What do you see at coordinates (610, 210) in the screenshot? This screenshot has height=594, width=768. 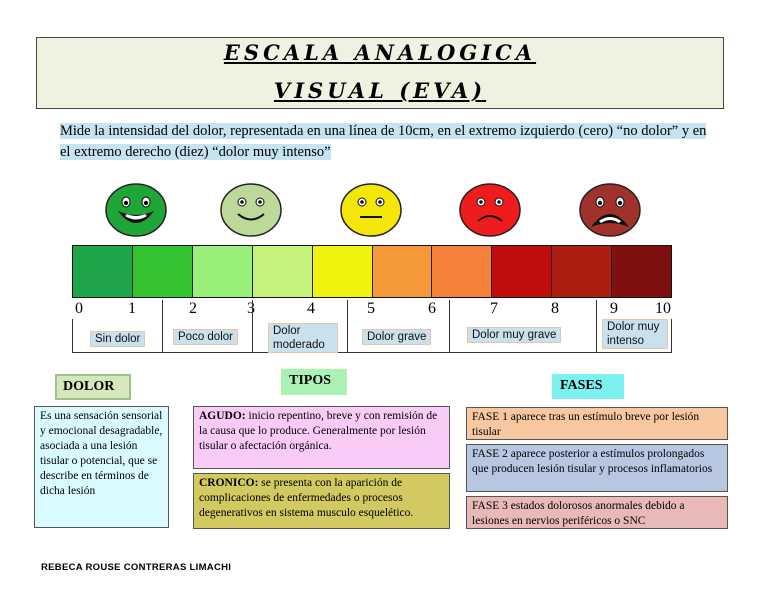 I see `crying-face-icon` at bounding box center [610, 210].